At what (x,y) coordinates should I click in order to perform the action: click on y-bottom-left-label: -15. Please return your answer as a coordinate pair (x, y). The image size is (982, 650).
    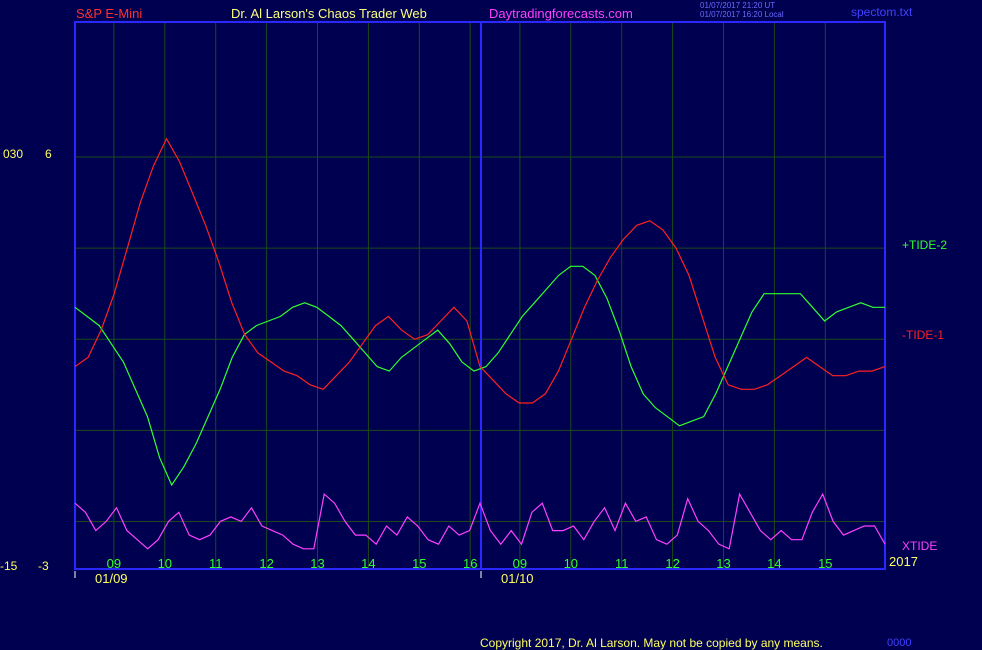
    Looking at the image, I should click on (9, 566).